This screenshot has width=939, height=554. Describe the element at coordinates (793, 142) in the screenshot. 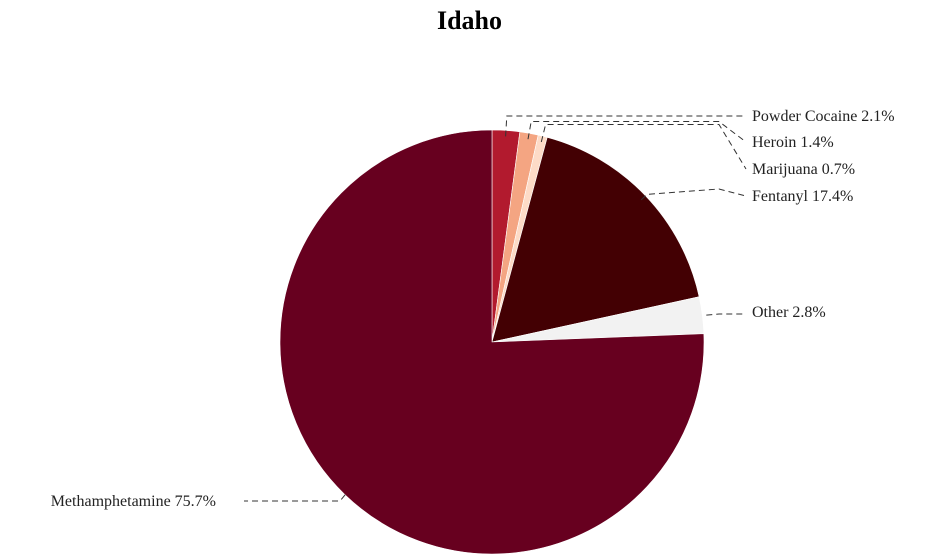

I see `slice-label-heroin: Heroin 1.4%` at that location.